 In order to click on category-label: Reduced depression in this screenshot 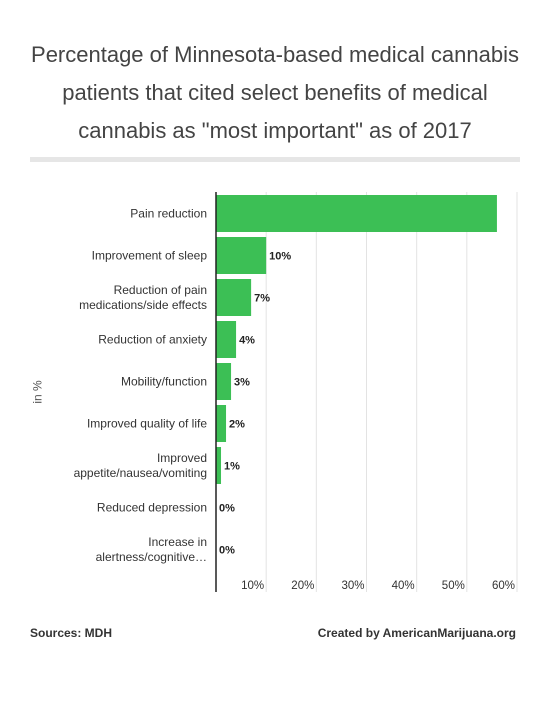, I will do `click(152, 508)`.